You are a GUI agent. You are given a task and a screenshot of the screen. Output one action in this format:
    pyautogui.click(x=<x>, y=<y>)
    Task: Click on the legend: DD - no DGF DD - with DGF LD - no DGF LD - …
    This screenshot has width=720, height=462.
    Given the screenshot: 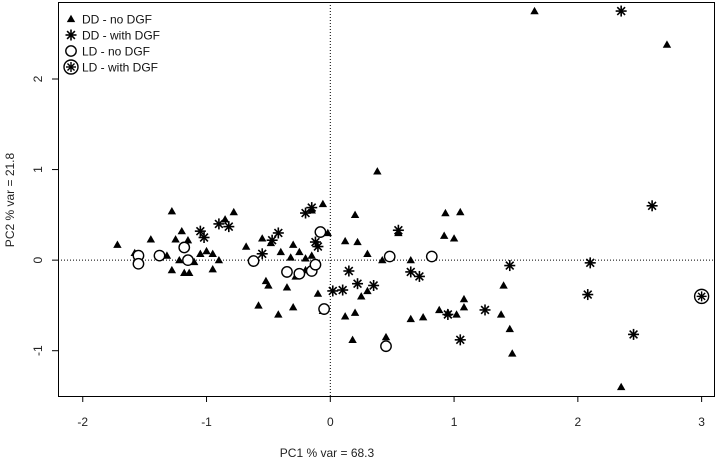 What is the action you would take?
    pyautogui.click(x=111, y=44)
    